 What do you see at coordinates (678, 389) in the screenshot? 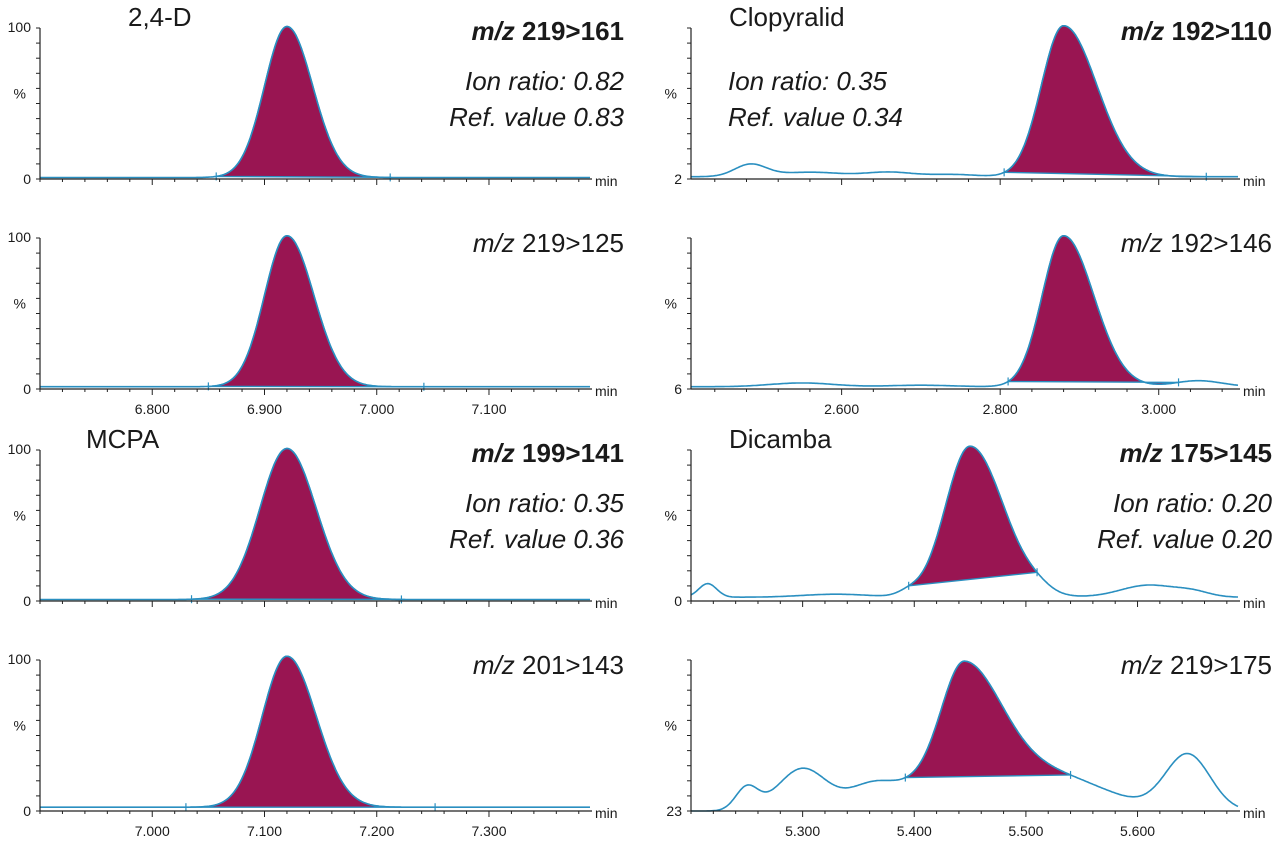
I see `y-bottom-label: 6` at bounding box center [678, 389].